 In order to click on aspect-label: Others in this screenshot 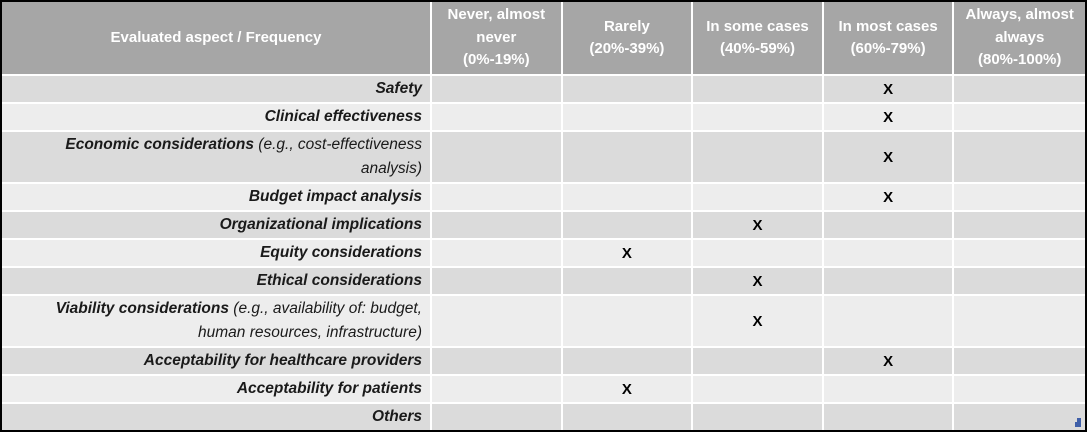, I will do `click(397, 417)`.